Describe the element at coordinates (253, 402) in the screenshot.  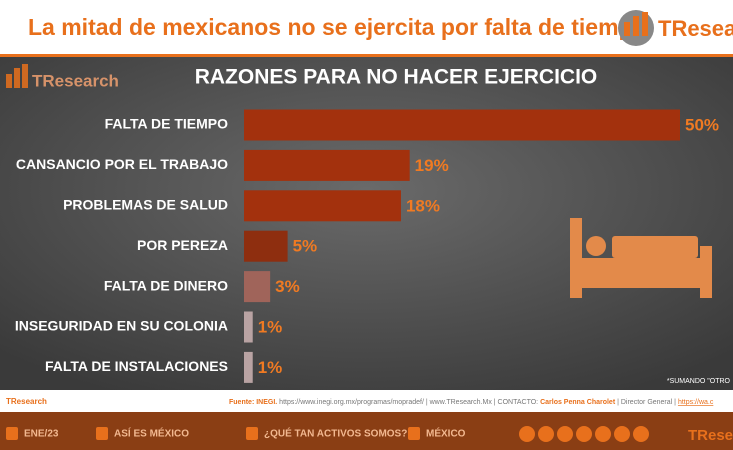
I see `source-lead: Fuente: INEGI.` at that location.